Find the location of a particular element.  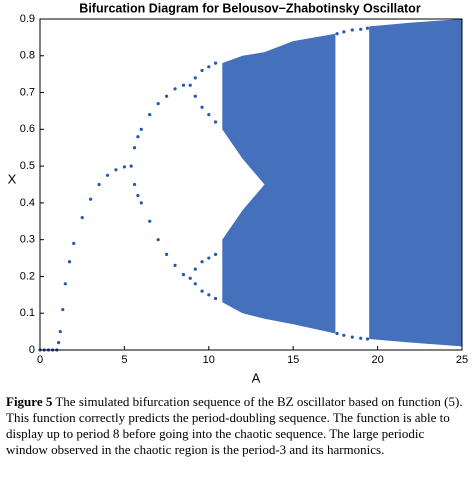

y-tick-label: 0.8 is located at coordinates (27, 56).